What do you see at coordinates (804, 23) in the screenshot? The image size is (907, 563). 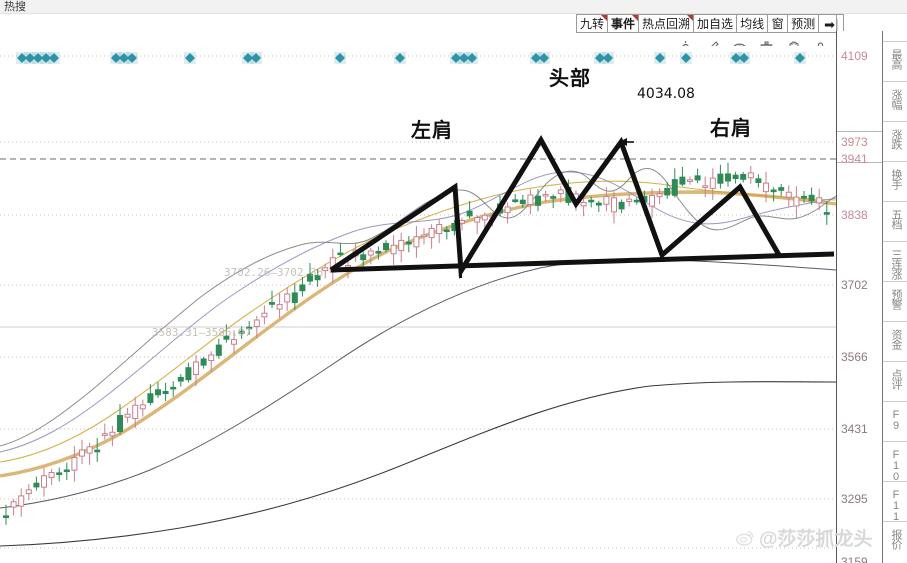 I see `toolbar-button-6: 预测` at bounding box center [804, 23].